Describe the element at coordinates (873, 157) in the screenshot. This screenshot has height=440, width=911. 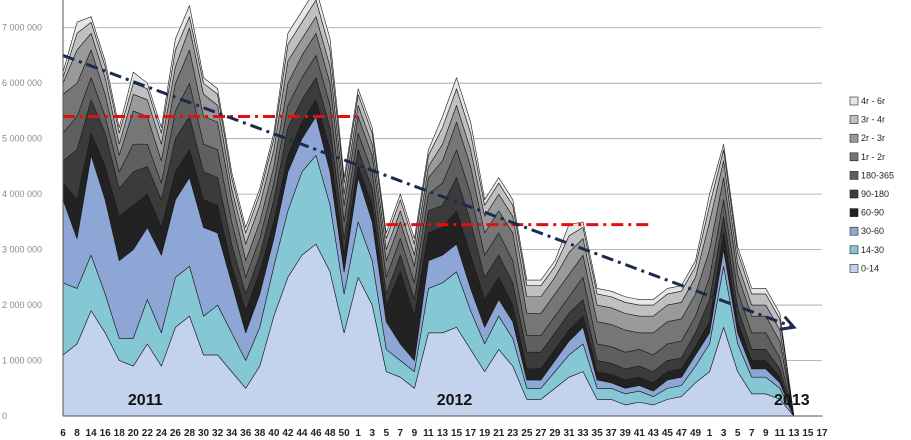
I see `legend-label: 1r - 2r` at that location.